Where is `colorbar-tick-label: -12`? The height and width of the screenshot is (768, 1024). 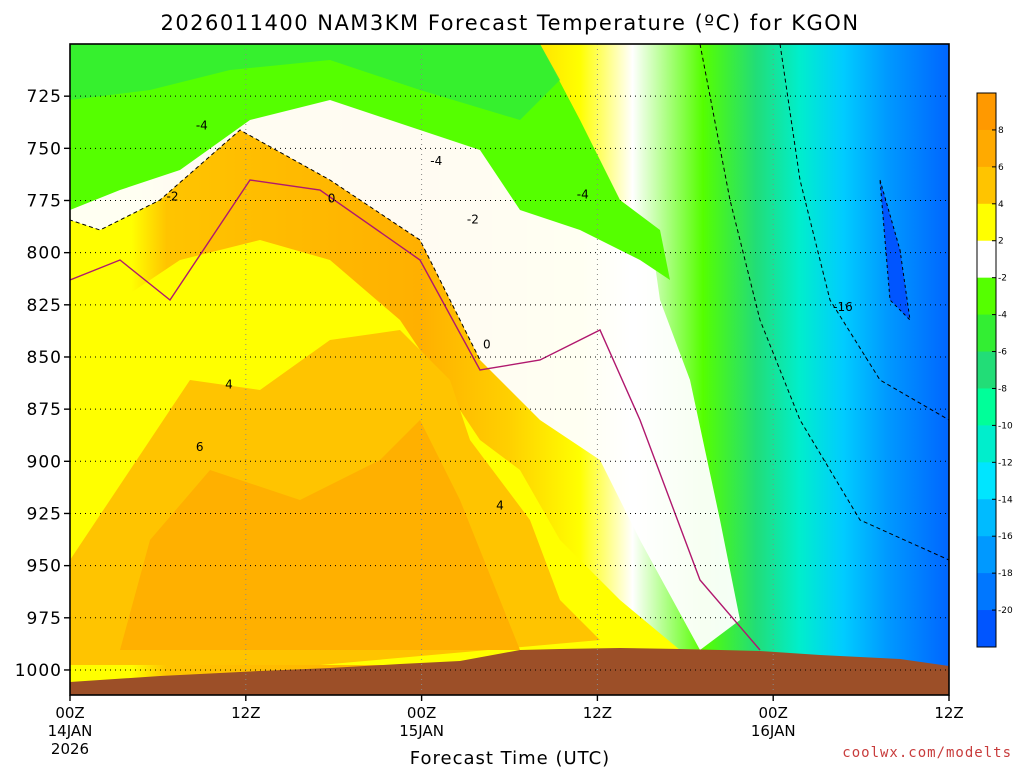
colorbar-tick-label: -12 is located at coordinates (1005, 463).